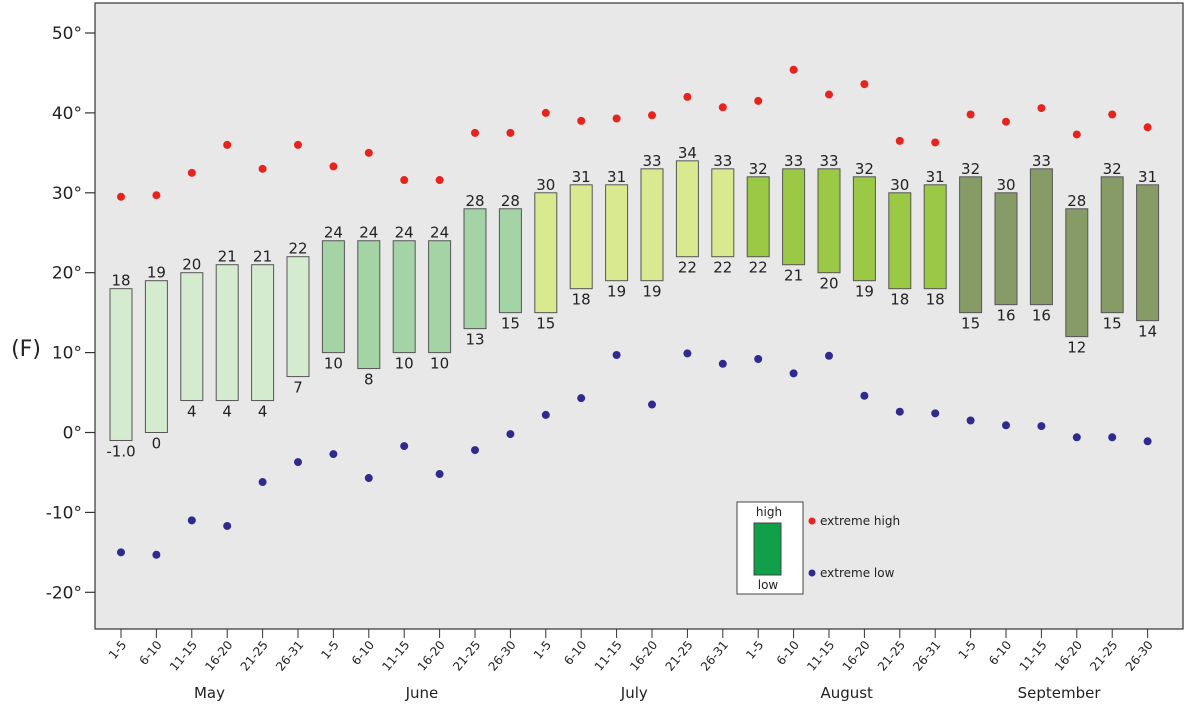  What do you see at coordinates (67, 274) in the screenshot?
I see `y-tick-label: 20°` at bounding box center [67, 274].